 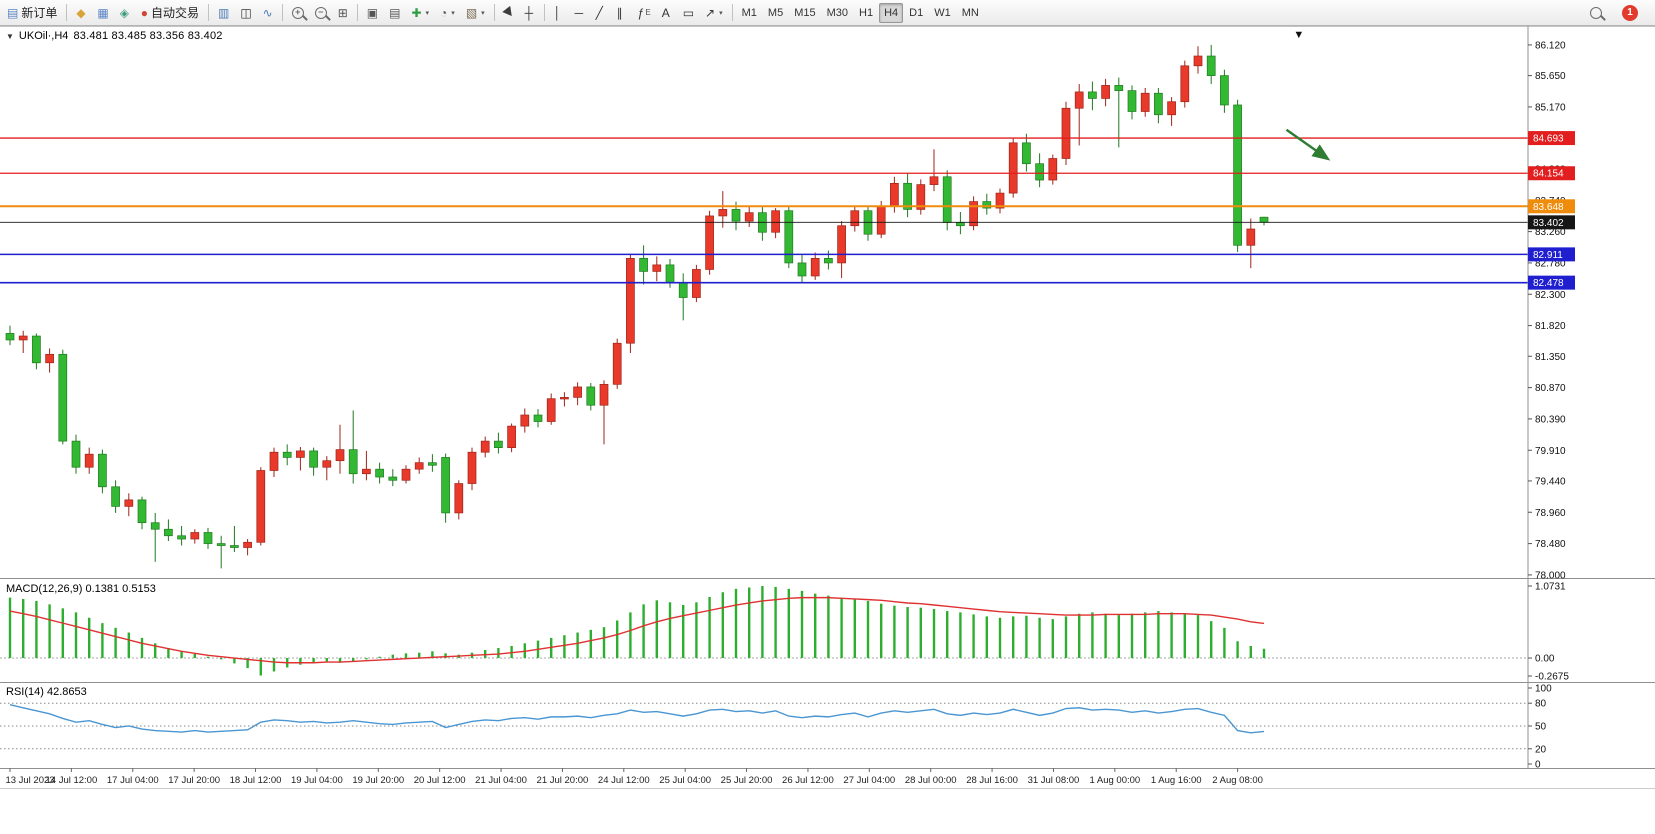 I want to click on periods-dropdown-icon: ▾, so click(x=453, y=13).